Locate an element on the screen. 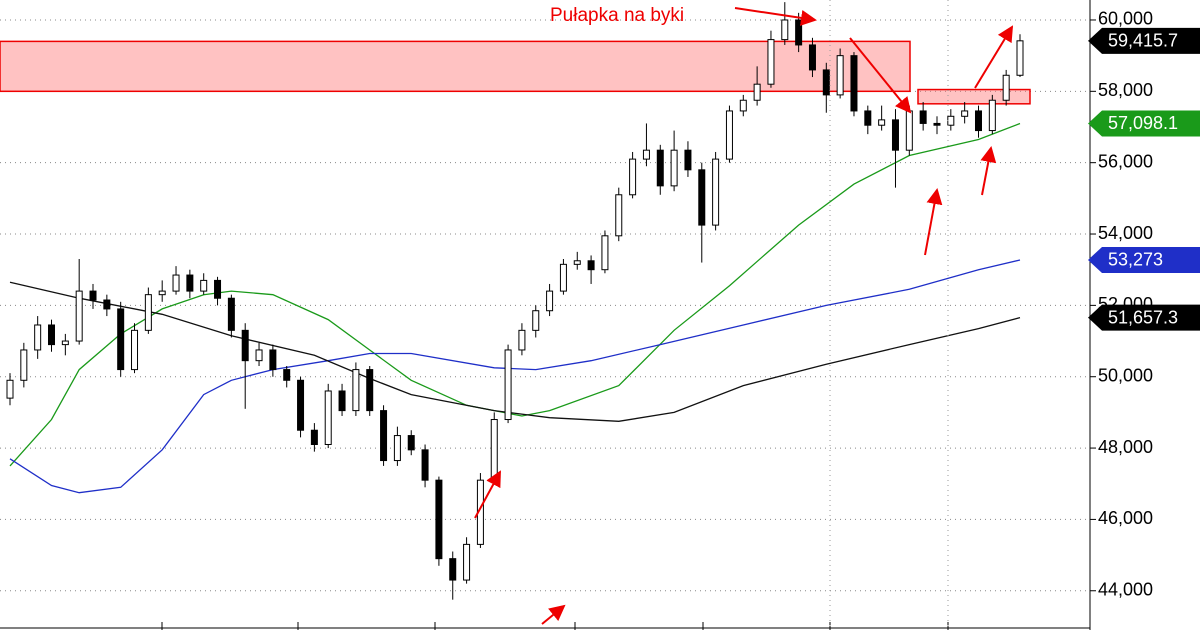 The image size is (1200, 635). annotation: Pułapka na byki is located at coordinates (617, 15).